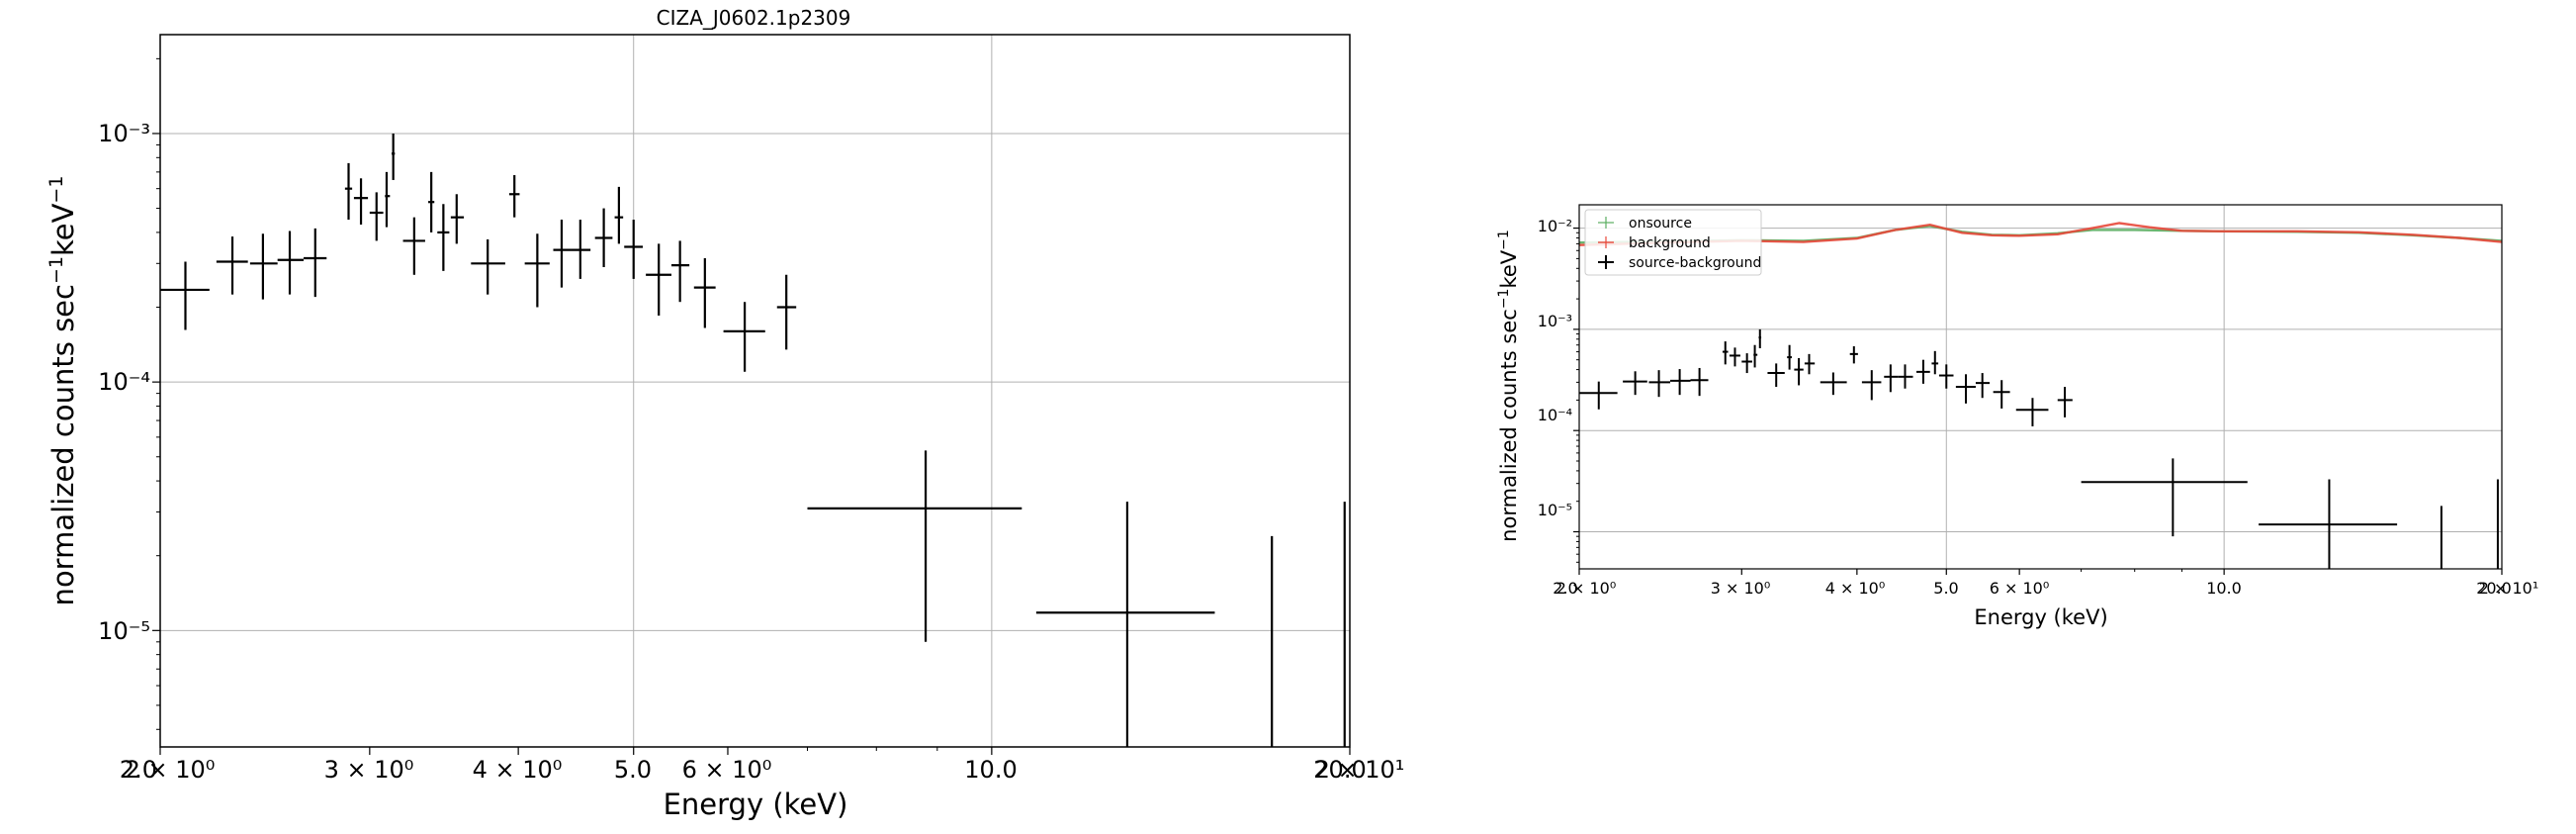  I want to click on legend-item-source-background: source-background, so click(1679, 263).